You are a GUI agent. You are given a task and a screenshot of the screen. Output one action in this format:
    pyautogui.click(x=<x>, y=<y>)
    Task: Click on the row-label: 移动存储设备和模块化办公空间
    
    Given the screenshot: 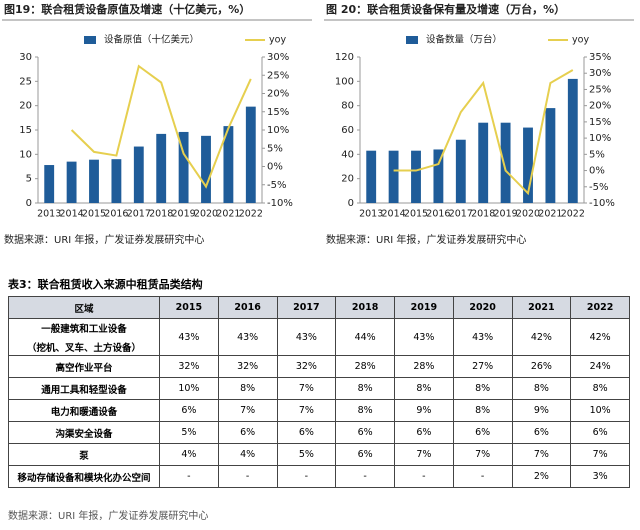 What is the action you would take?
    pyautogui.click(x=84, y=476)
    